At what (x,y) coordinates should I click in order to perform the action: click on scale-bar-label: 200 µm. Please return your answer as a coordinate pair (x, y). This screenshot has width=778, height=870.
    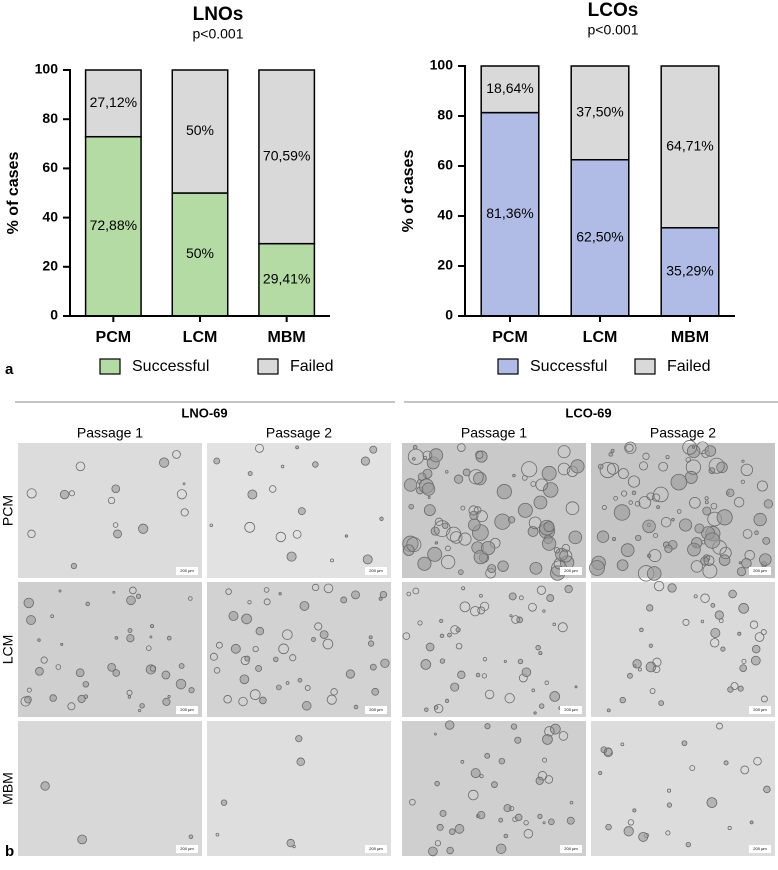
    Looking at the image, I should click on (376, 709).